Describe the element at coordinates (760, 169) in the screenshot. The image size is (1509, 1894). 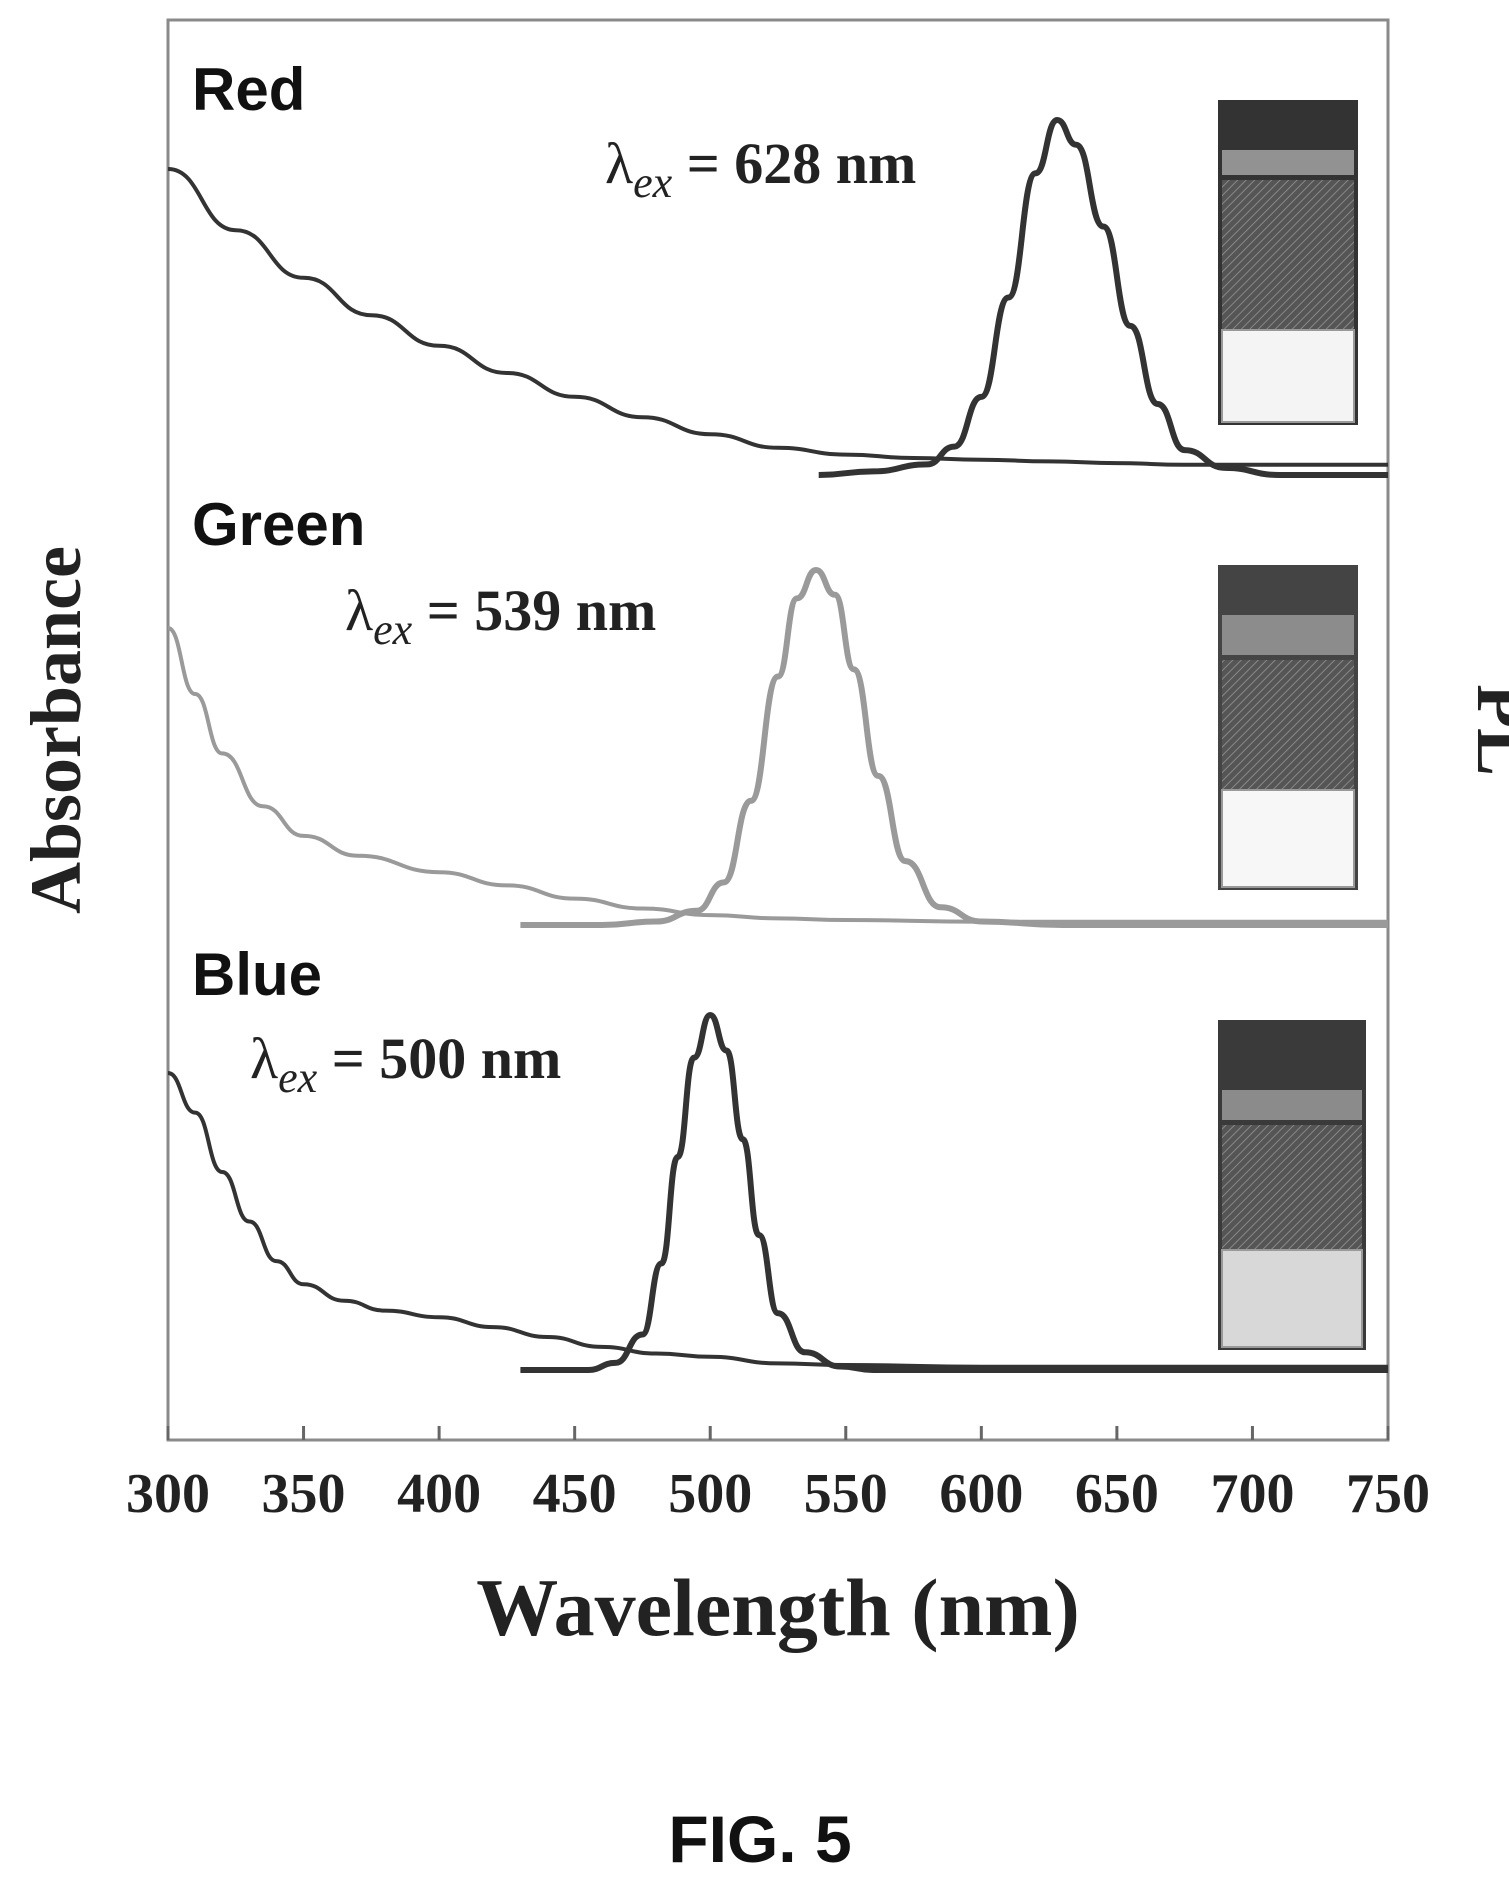
I see `annotation-red: λex = 628 nm` at that location.